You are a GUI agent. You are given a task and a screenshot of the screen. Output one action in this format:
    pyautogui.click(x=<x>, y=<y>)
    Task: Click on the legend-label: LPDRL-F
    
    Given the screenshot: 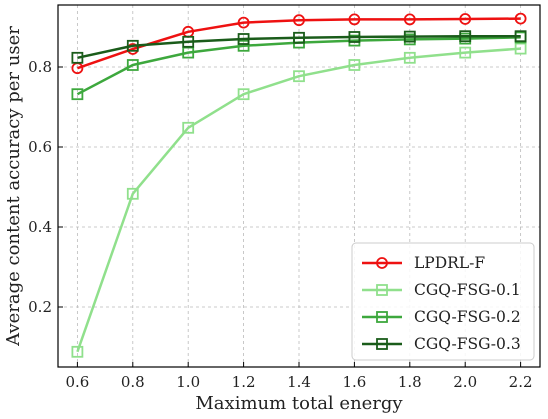 What is the action you would take?
    pyautogui.click(x=449, y=263)
    